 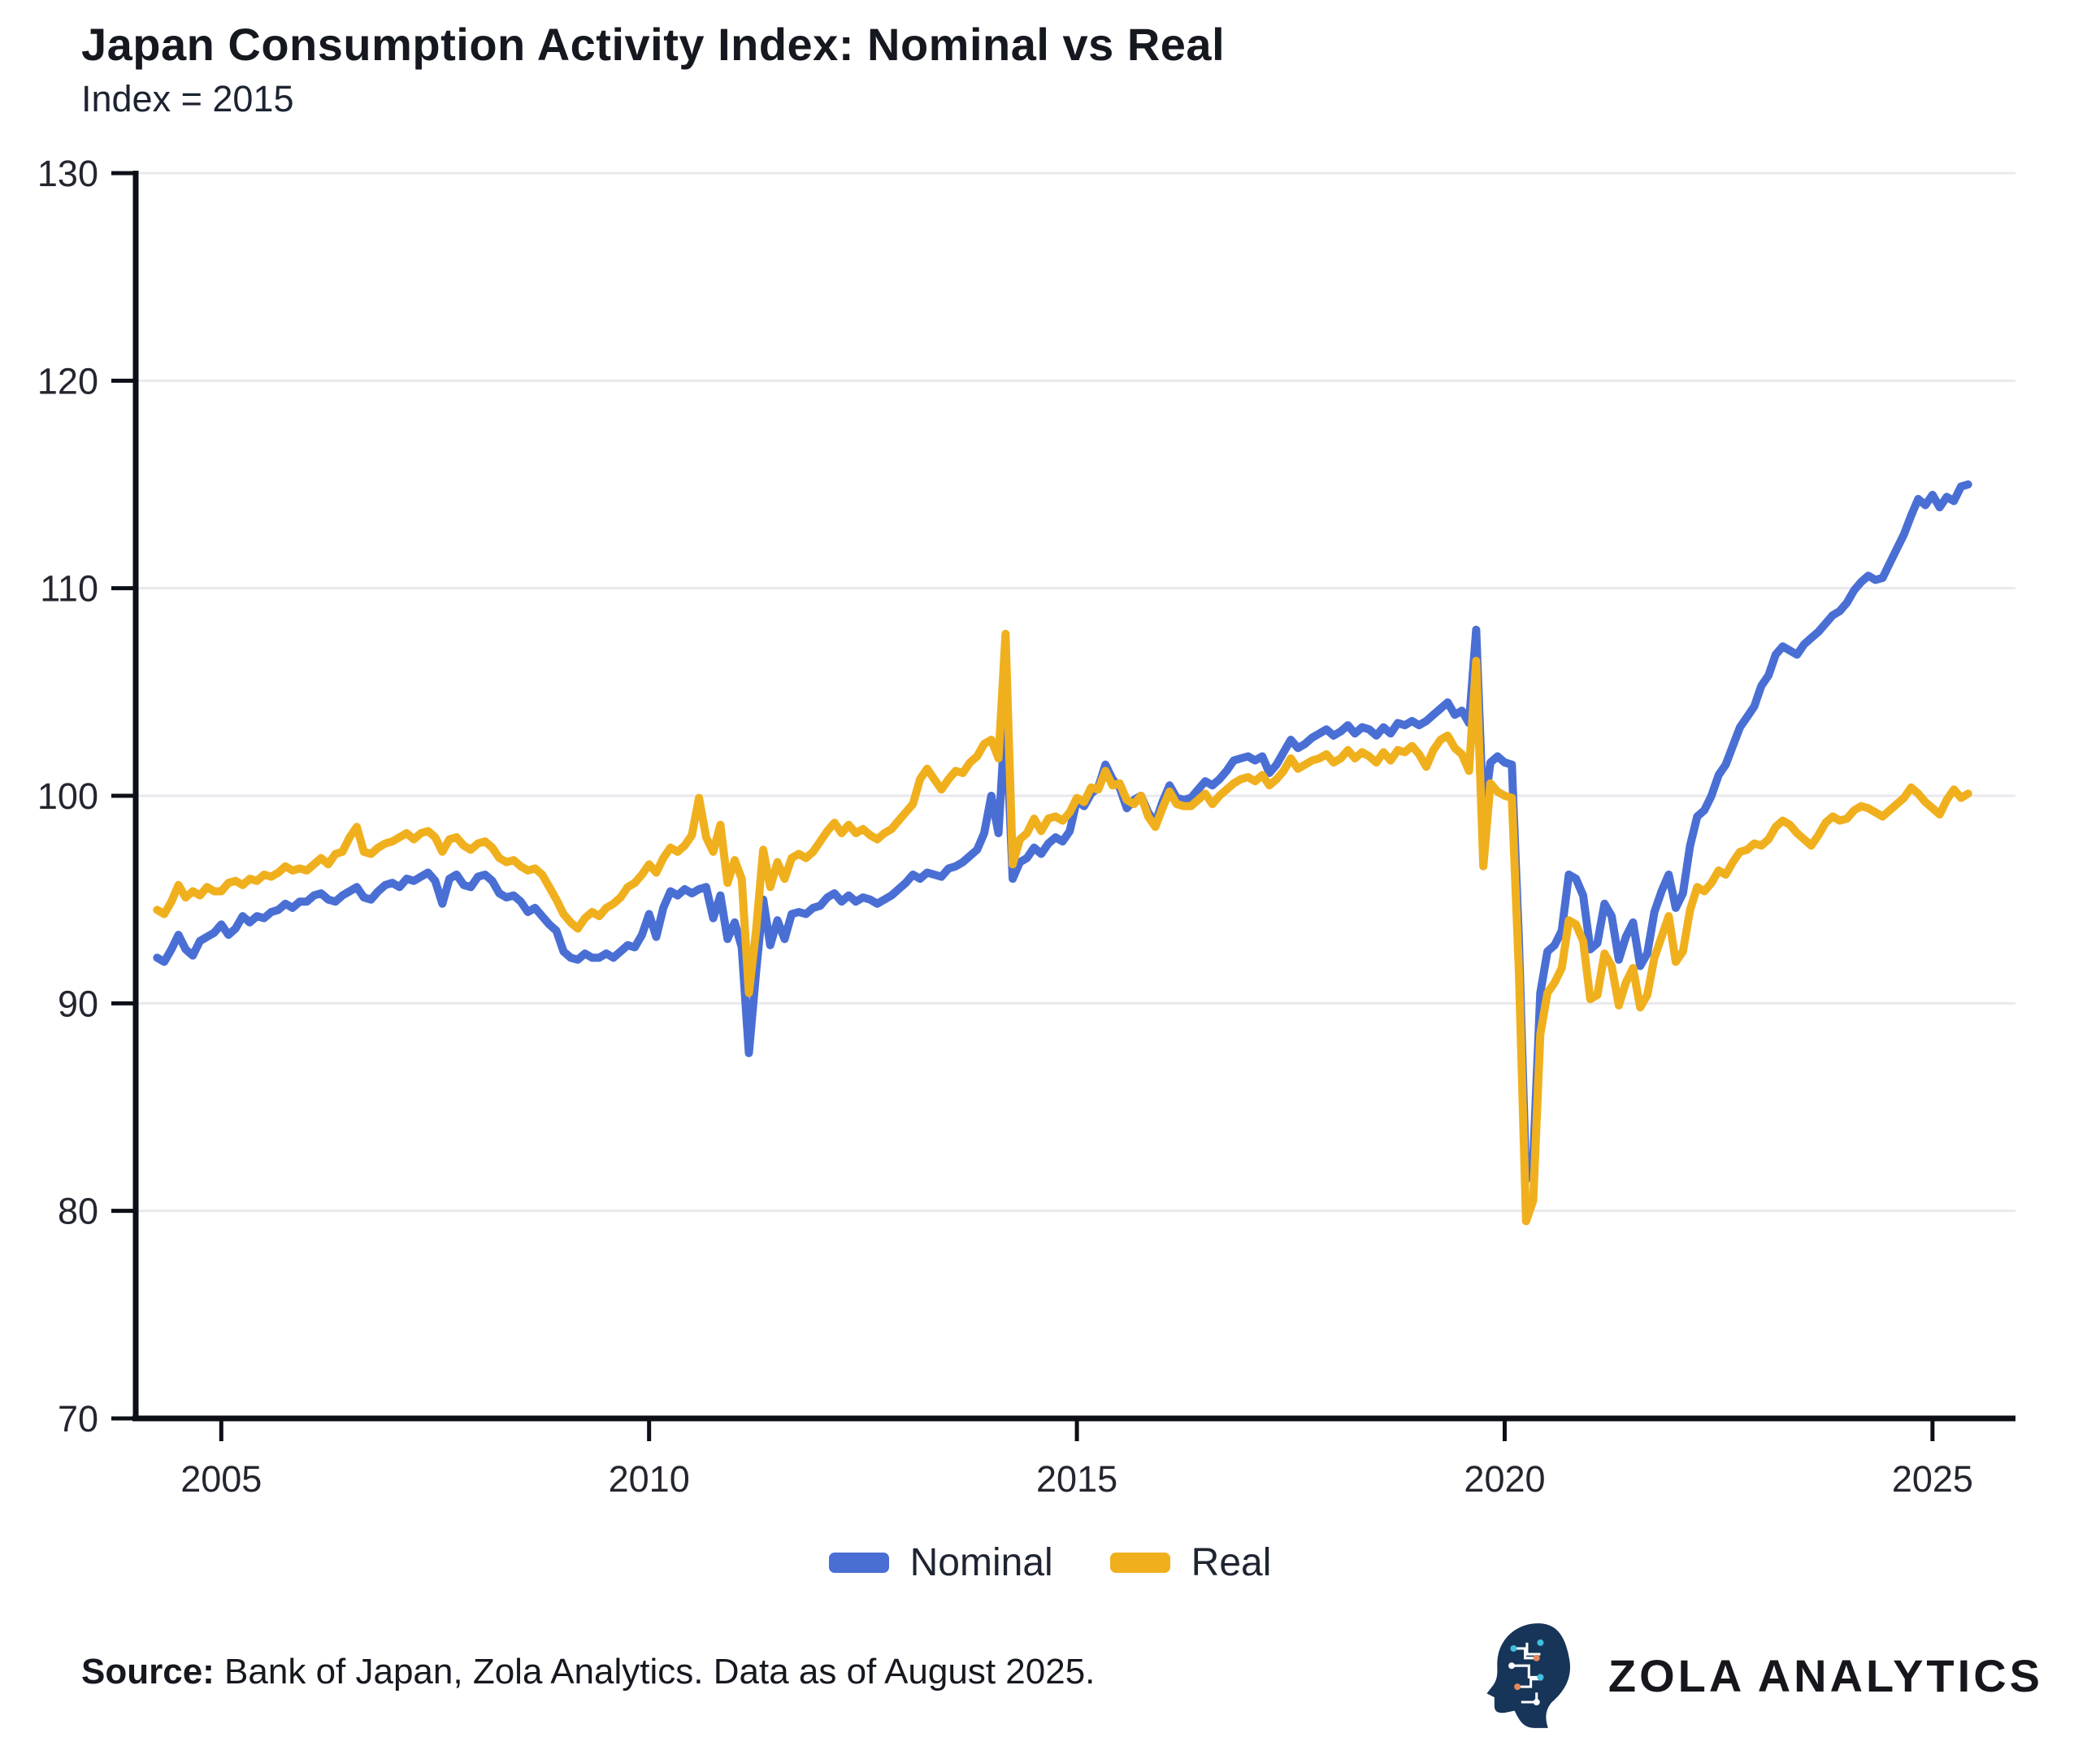 What do you see at coordinates (67, 174) in the screenshot?
I see `svg-text: 130` at bounding box center [67, 174].